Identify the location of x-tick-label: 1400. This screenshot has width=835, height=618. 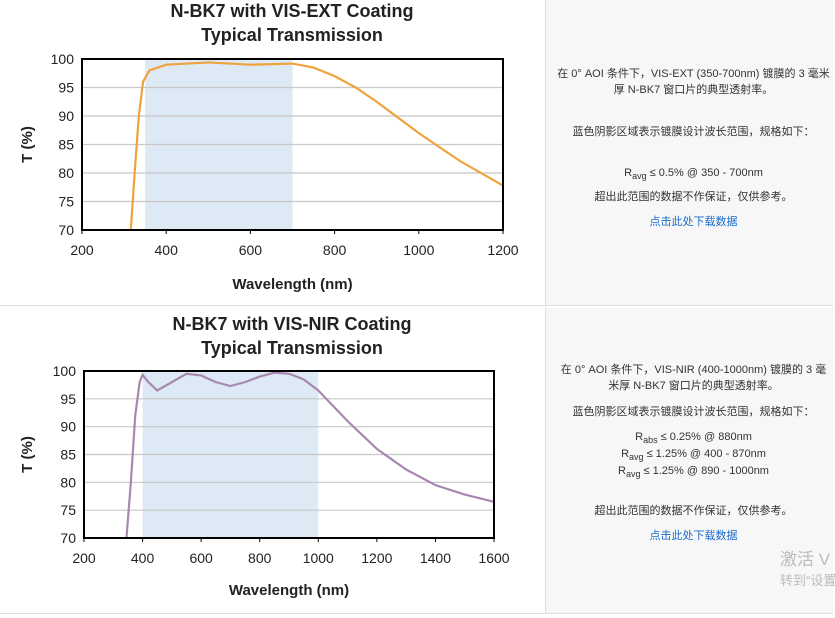
(435, 558).